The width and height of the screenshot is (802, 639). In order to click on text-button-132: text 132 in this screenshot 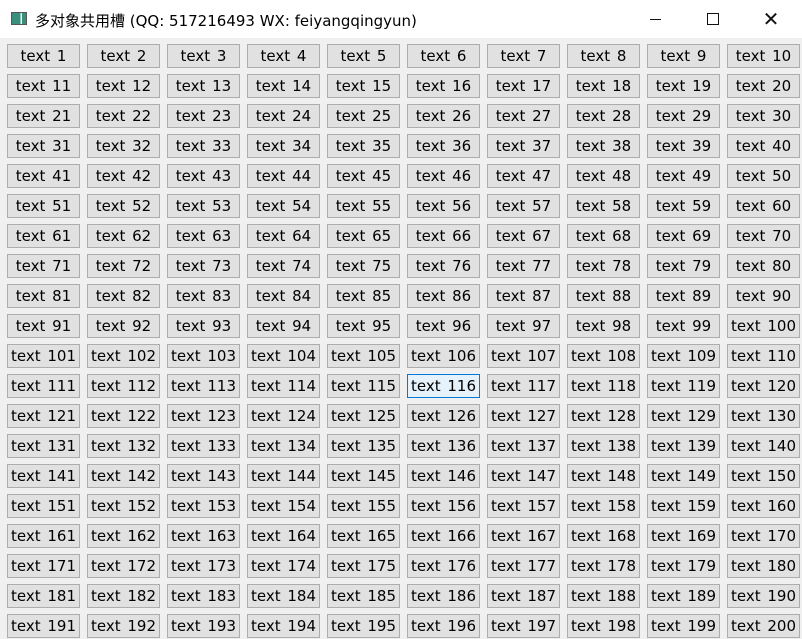, I will do `click(123, 446)`.